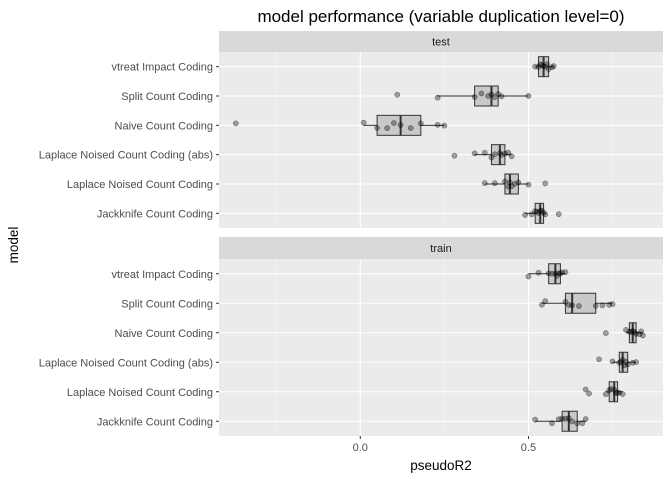 The width and height of the screenshot is (672, 480). Describe the element at coordinates (13, 245) in the screenshot. I see `y-axis-title: model` at that location.